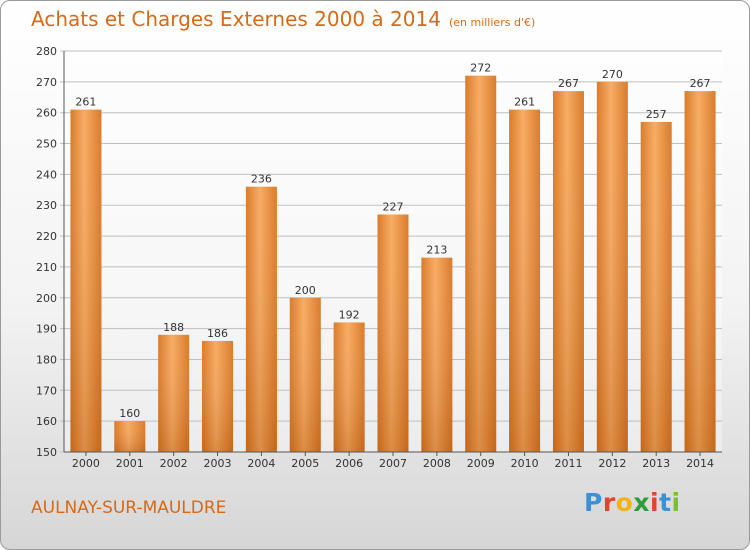 The image size is (750, 550). Describe the element at coordinates (217, 333) in the screenshot. I see `data-label: 186` at that location.